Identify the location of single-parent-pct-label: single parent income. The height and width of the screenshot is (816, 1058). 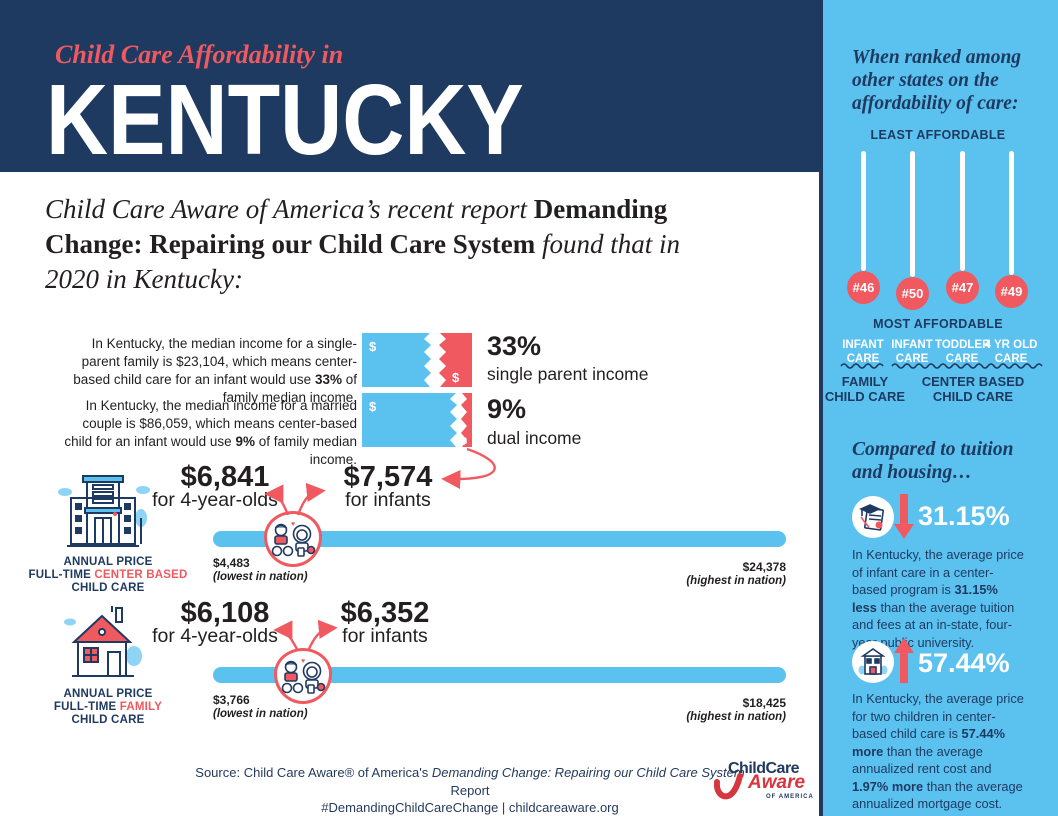
(568, 374).